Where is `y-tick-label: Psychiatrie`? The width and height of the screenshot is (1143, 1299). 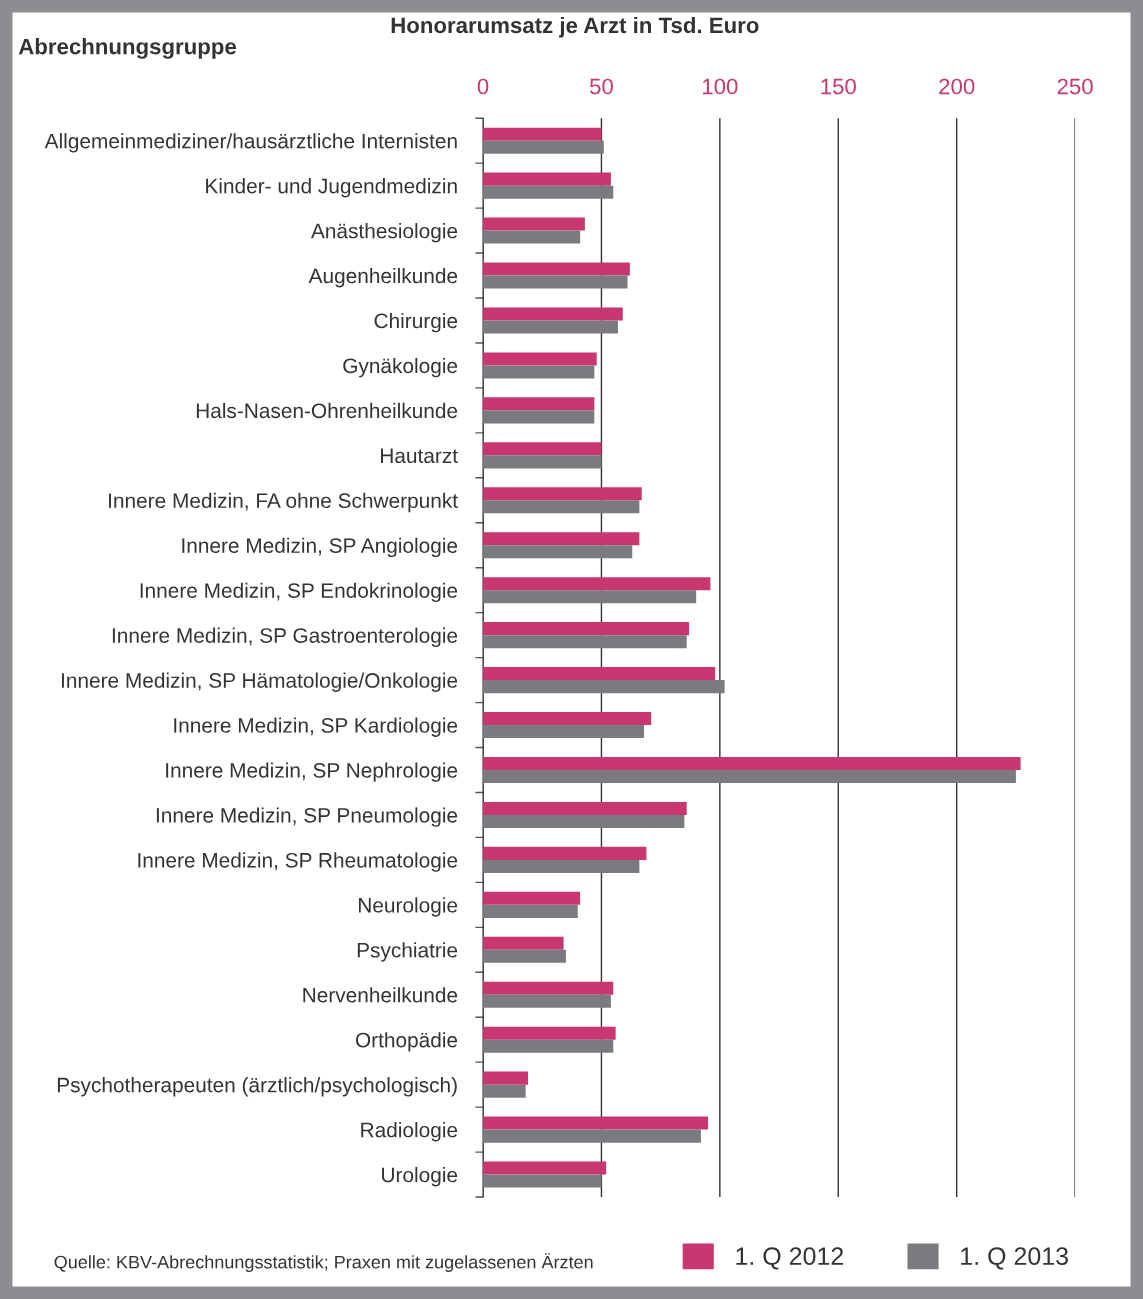 y-tick-label: Psychiatrie is located at coordinates (407, 952).